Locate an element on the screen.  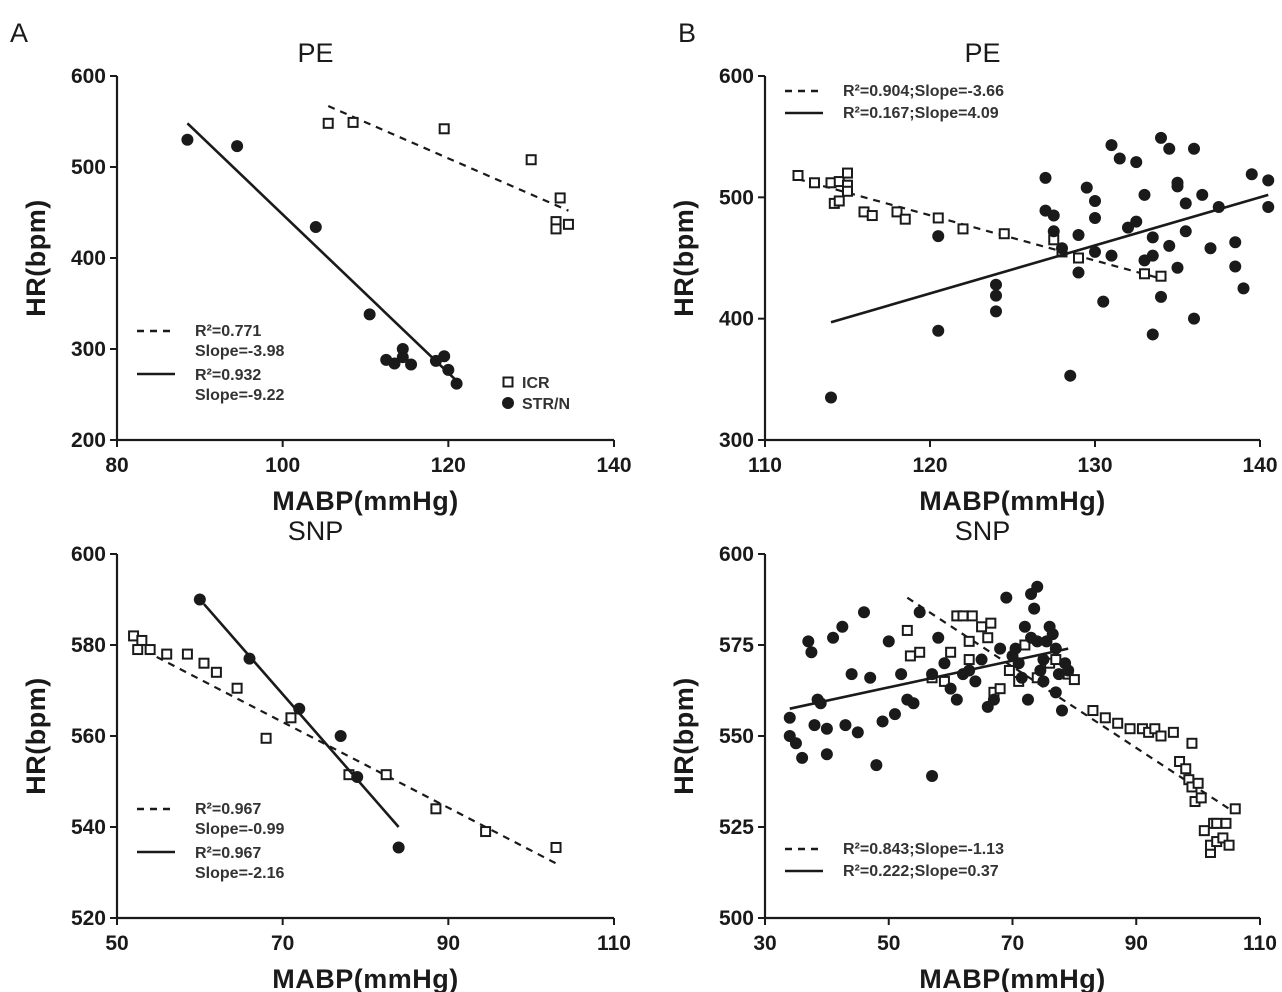
x-tick-label: 110 is located at coordinates (614, 943).